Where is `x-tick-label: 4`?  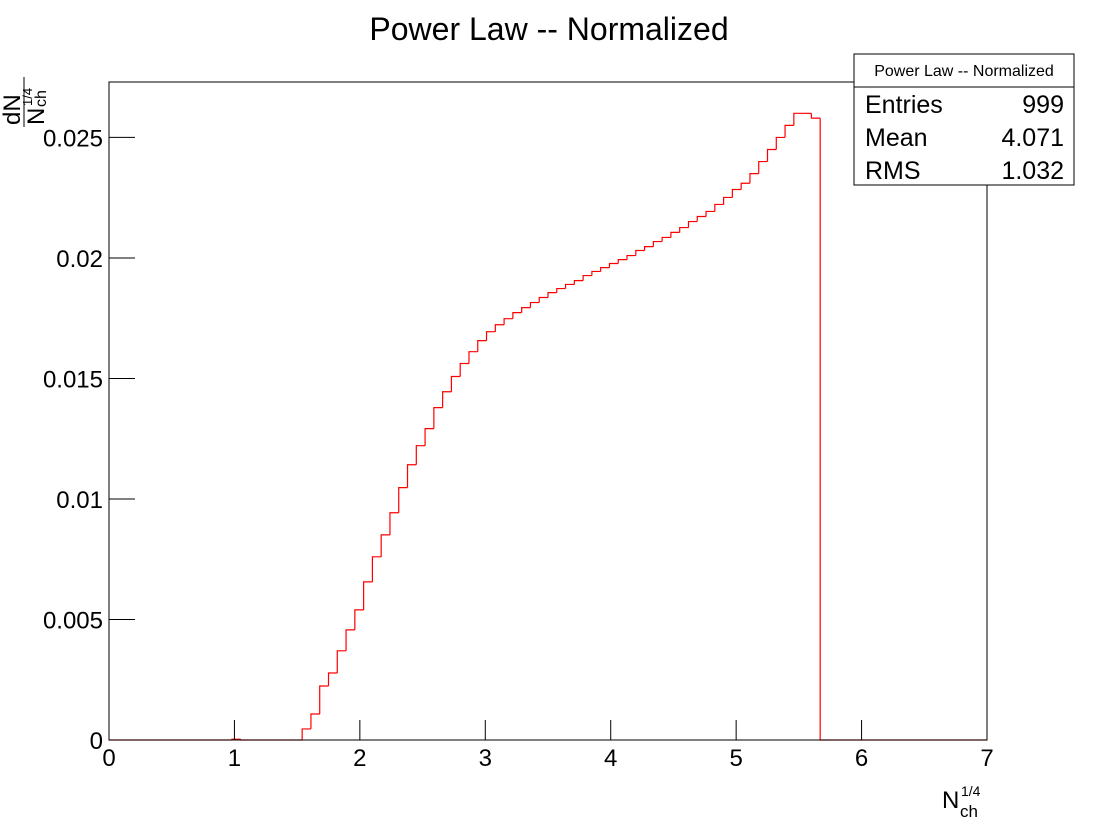
x-tick-label: 4 is located at coordinates (610, 758).